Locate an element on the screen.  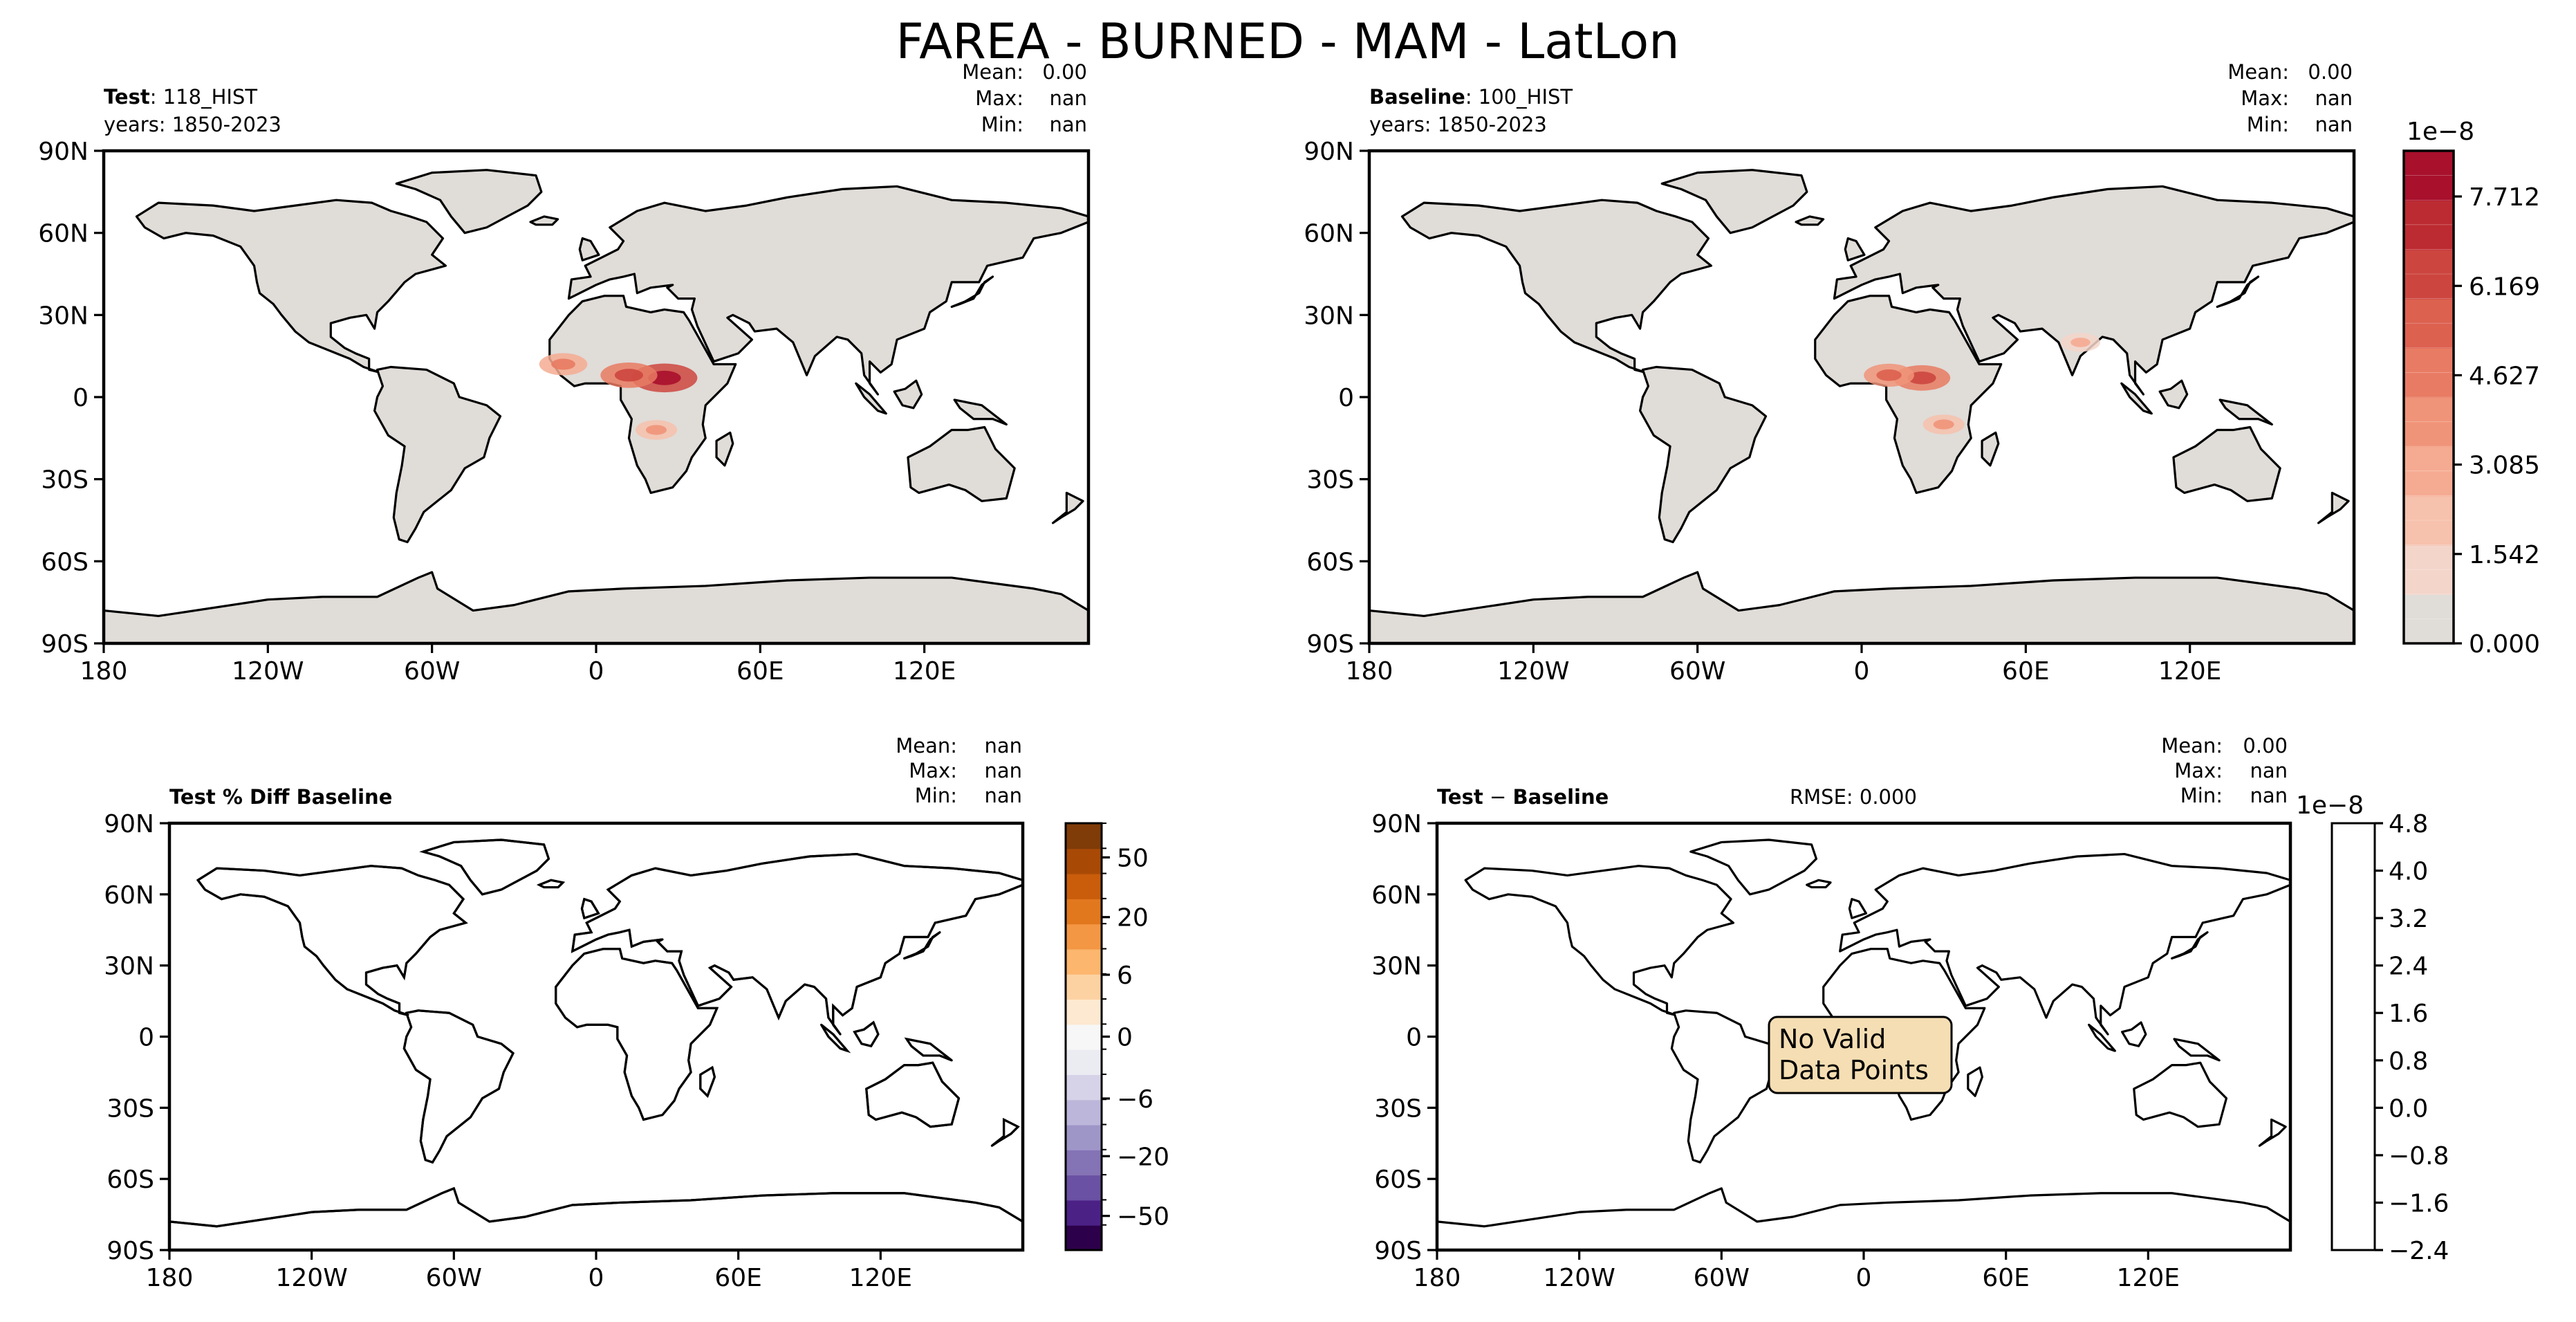
burn-hotspot-core is located at coordinates (563, 364).